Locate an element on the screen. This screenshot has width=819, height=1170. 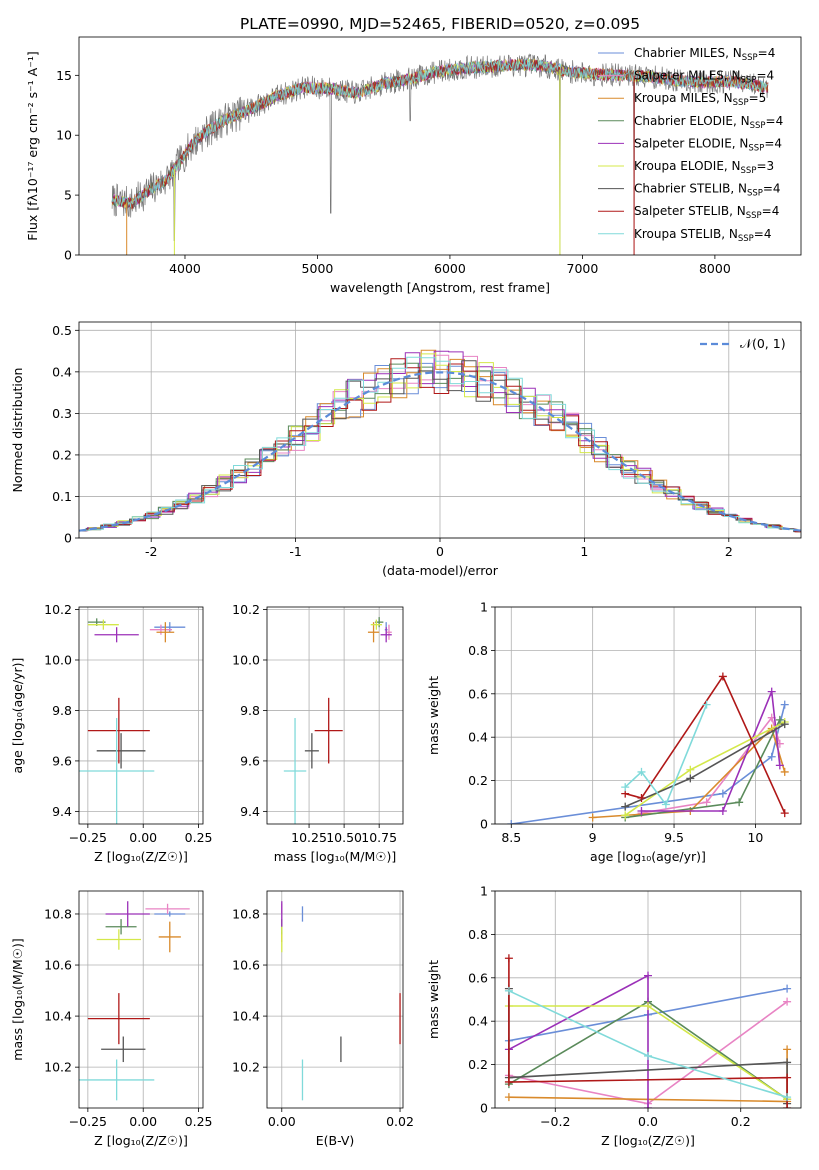
x-tick-label: 6000 is located at coordinates (450, 268).